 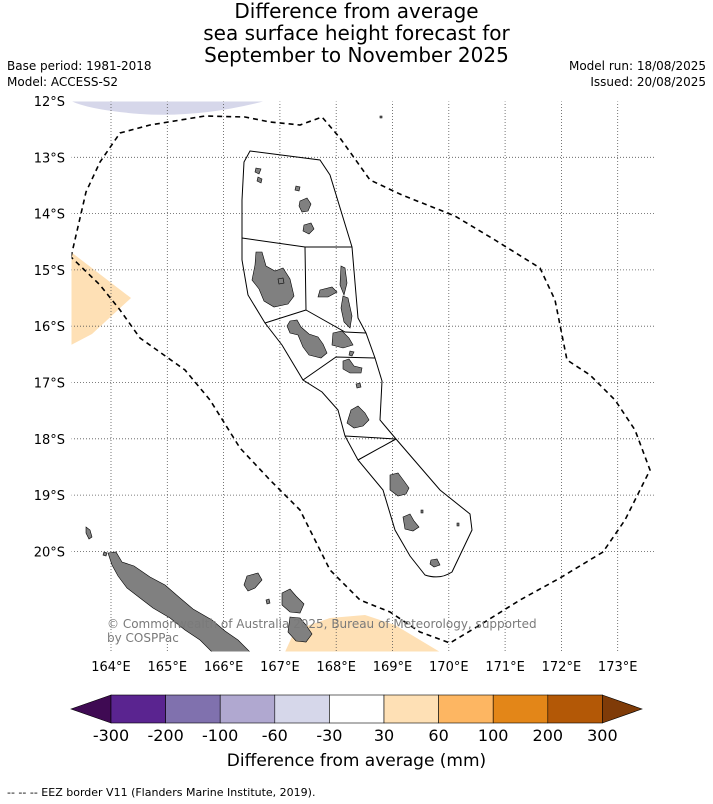 I want to click on lat-tick-label: 15°S, so click(x=49, y=271).